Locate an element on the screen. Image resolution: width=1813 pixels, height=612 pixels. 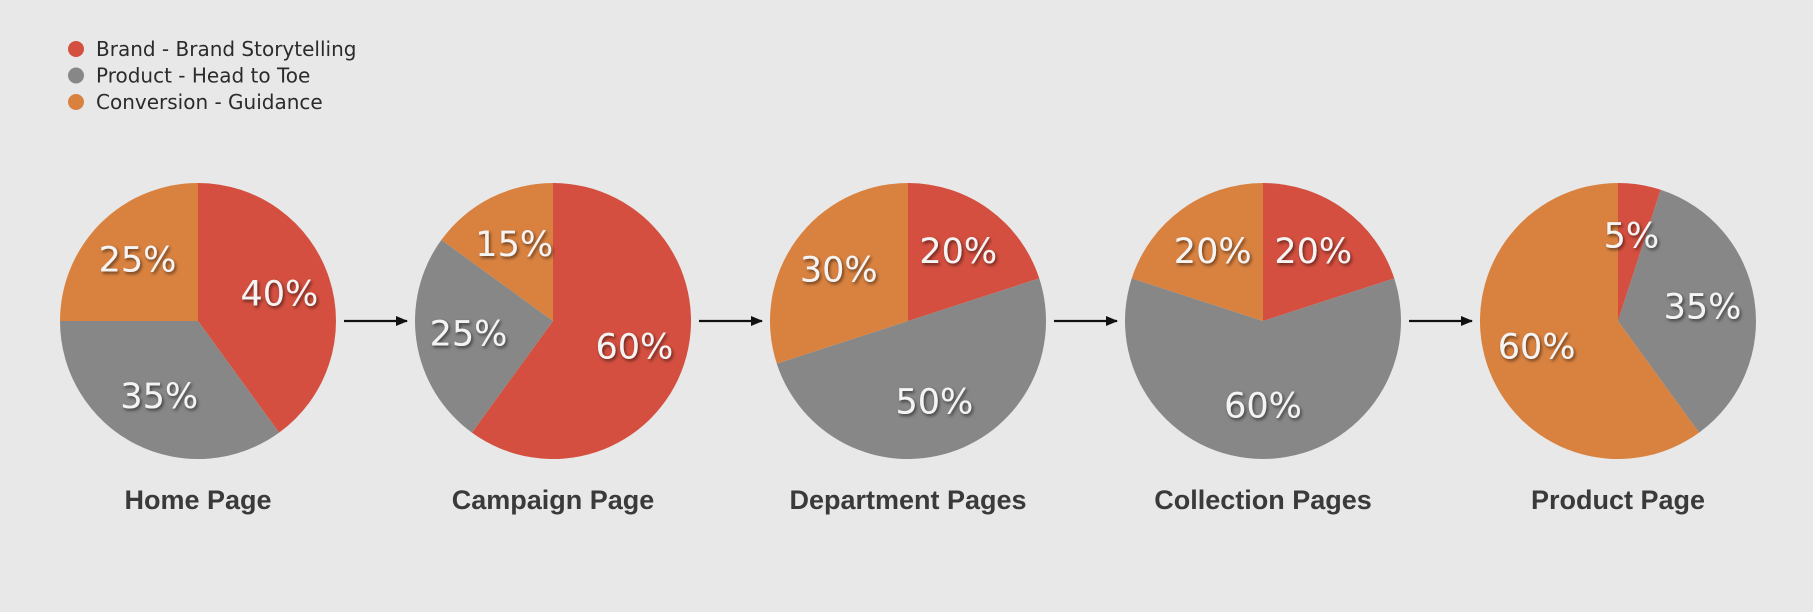
pie-4: 20% 60% 20% Collection Pages is located at coordinates (1263, 348).